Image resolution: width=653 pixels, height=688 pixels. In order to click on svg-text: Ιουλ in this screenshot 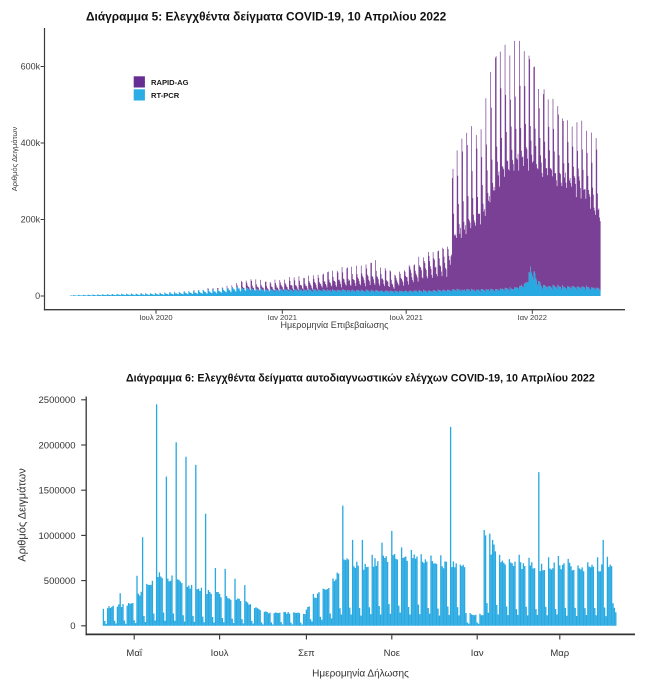, I will do `click(220, 653)`.